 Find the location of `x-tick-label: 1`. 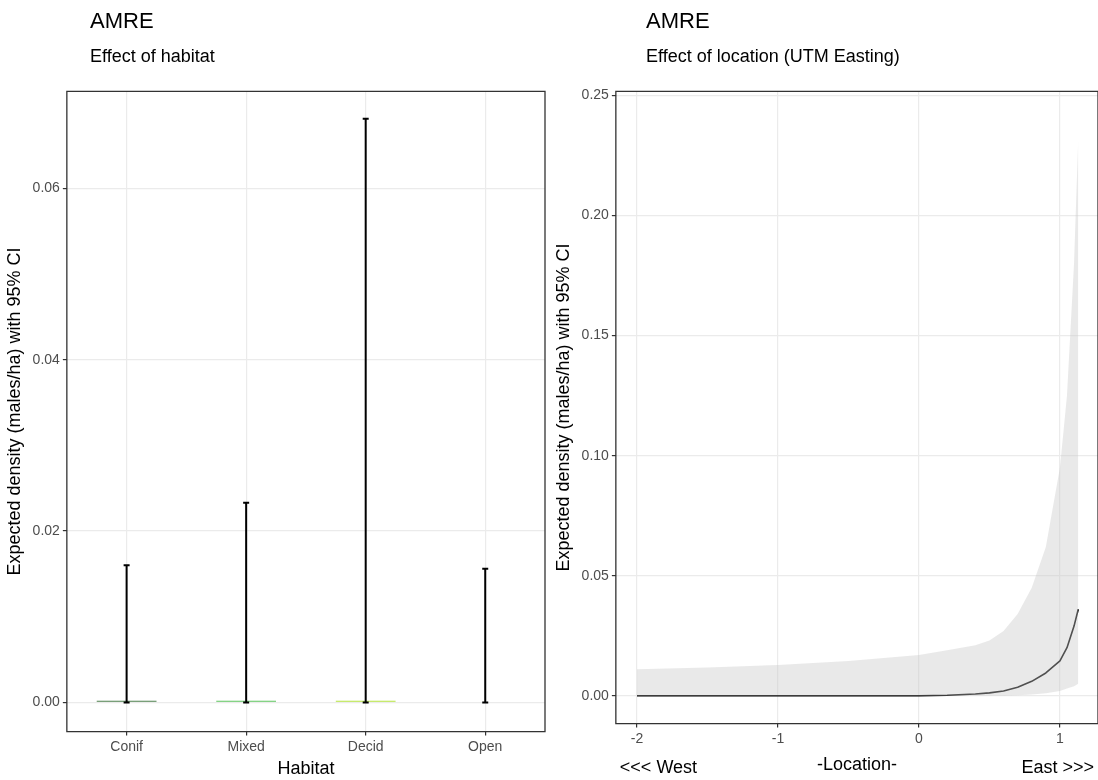

x-tick-label: 1 is located at coordinates (1060, 737).